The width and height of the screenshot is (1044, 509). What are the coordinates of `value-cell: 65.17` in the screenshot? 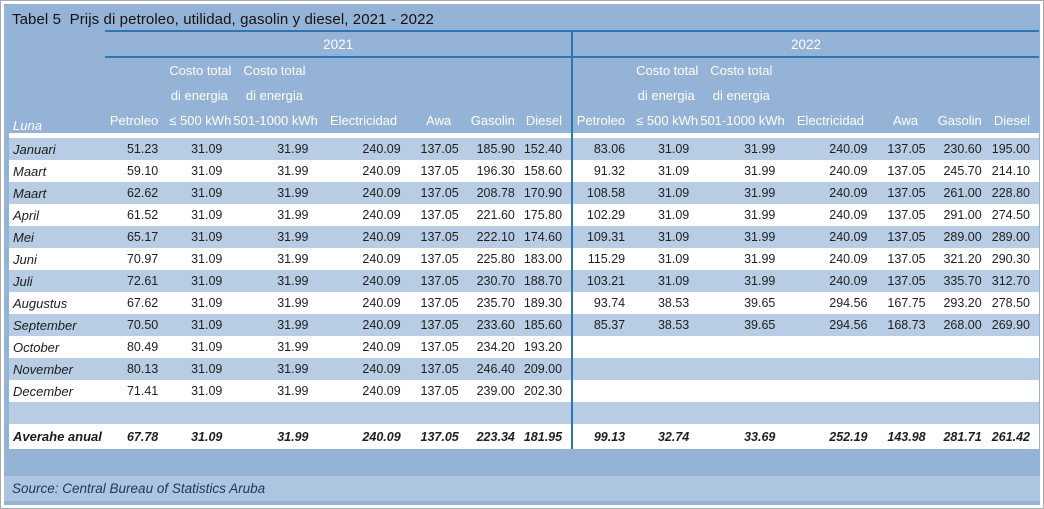 It's located at (136, 237).